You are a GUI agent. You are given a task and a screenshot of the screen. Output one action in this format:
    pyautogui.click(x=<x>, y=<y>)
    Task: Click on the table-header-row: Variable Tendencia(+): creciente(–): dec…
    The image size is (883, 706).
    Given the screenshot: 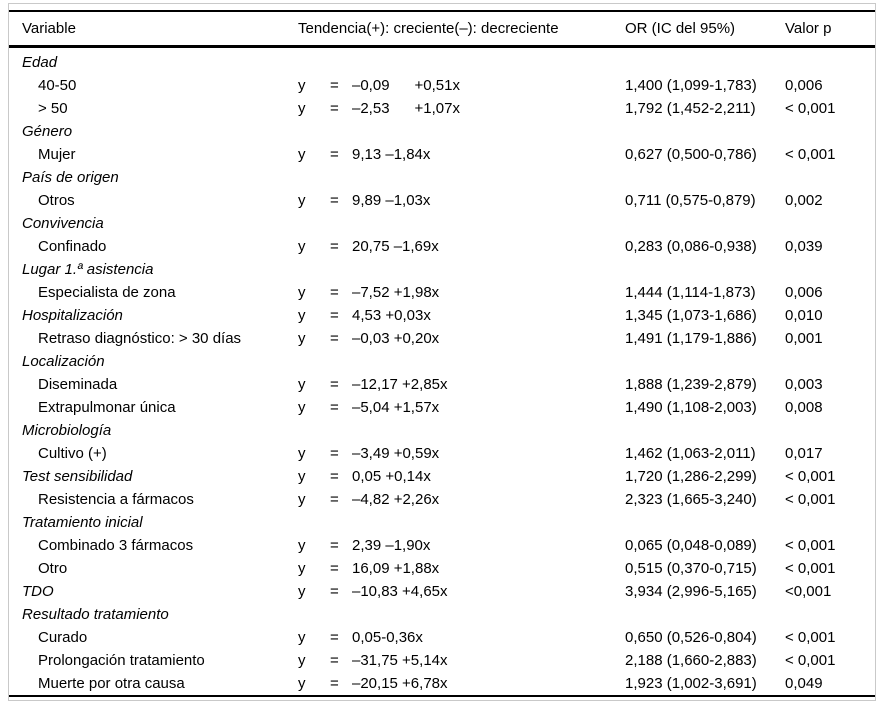 What is the action you would take?
    pyautogui.click(x=442, y=30)
    